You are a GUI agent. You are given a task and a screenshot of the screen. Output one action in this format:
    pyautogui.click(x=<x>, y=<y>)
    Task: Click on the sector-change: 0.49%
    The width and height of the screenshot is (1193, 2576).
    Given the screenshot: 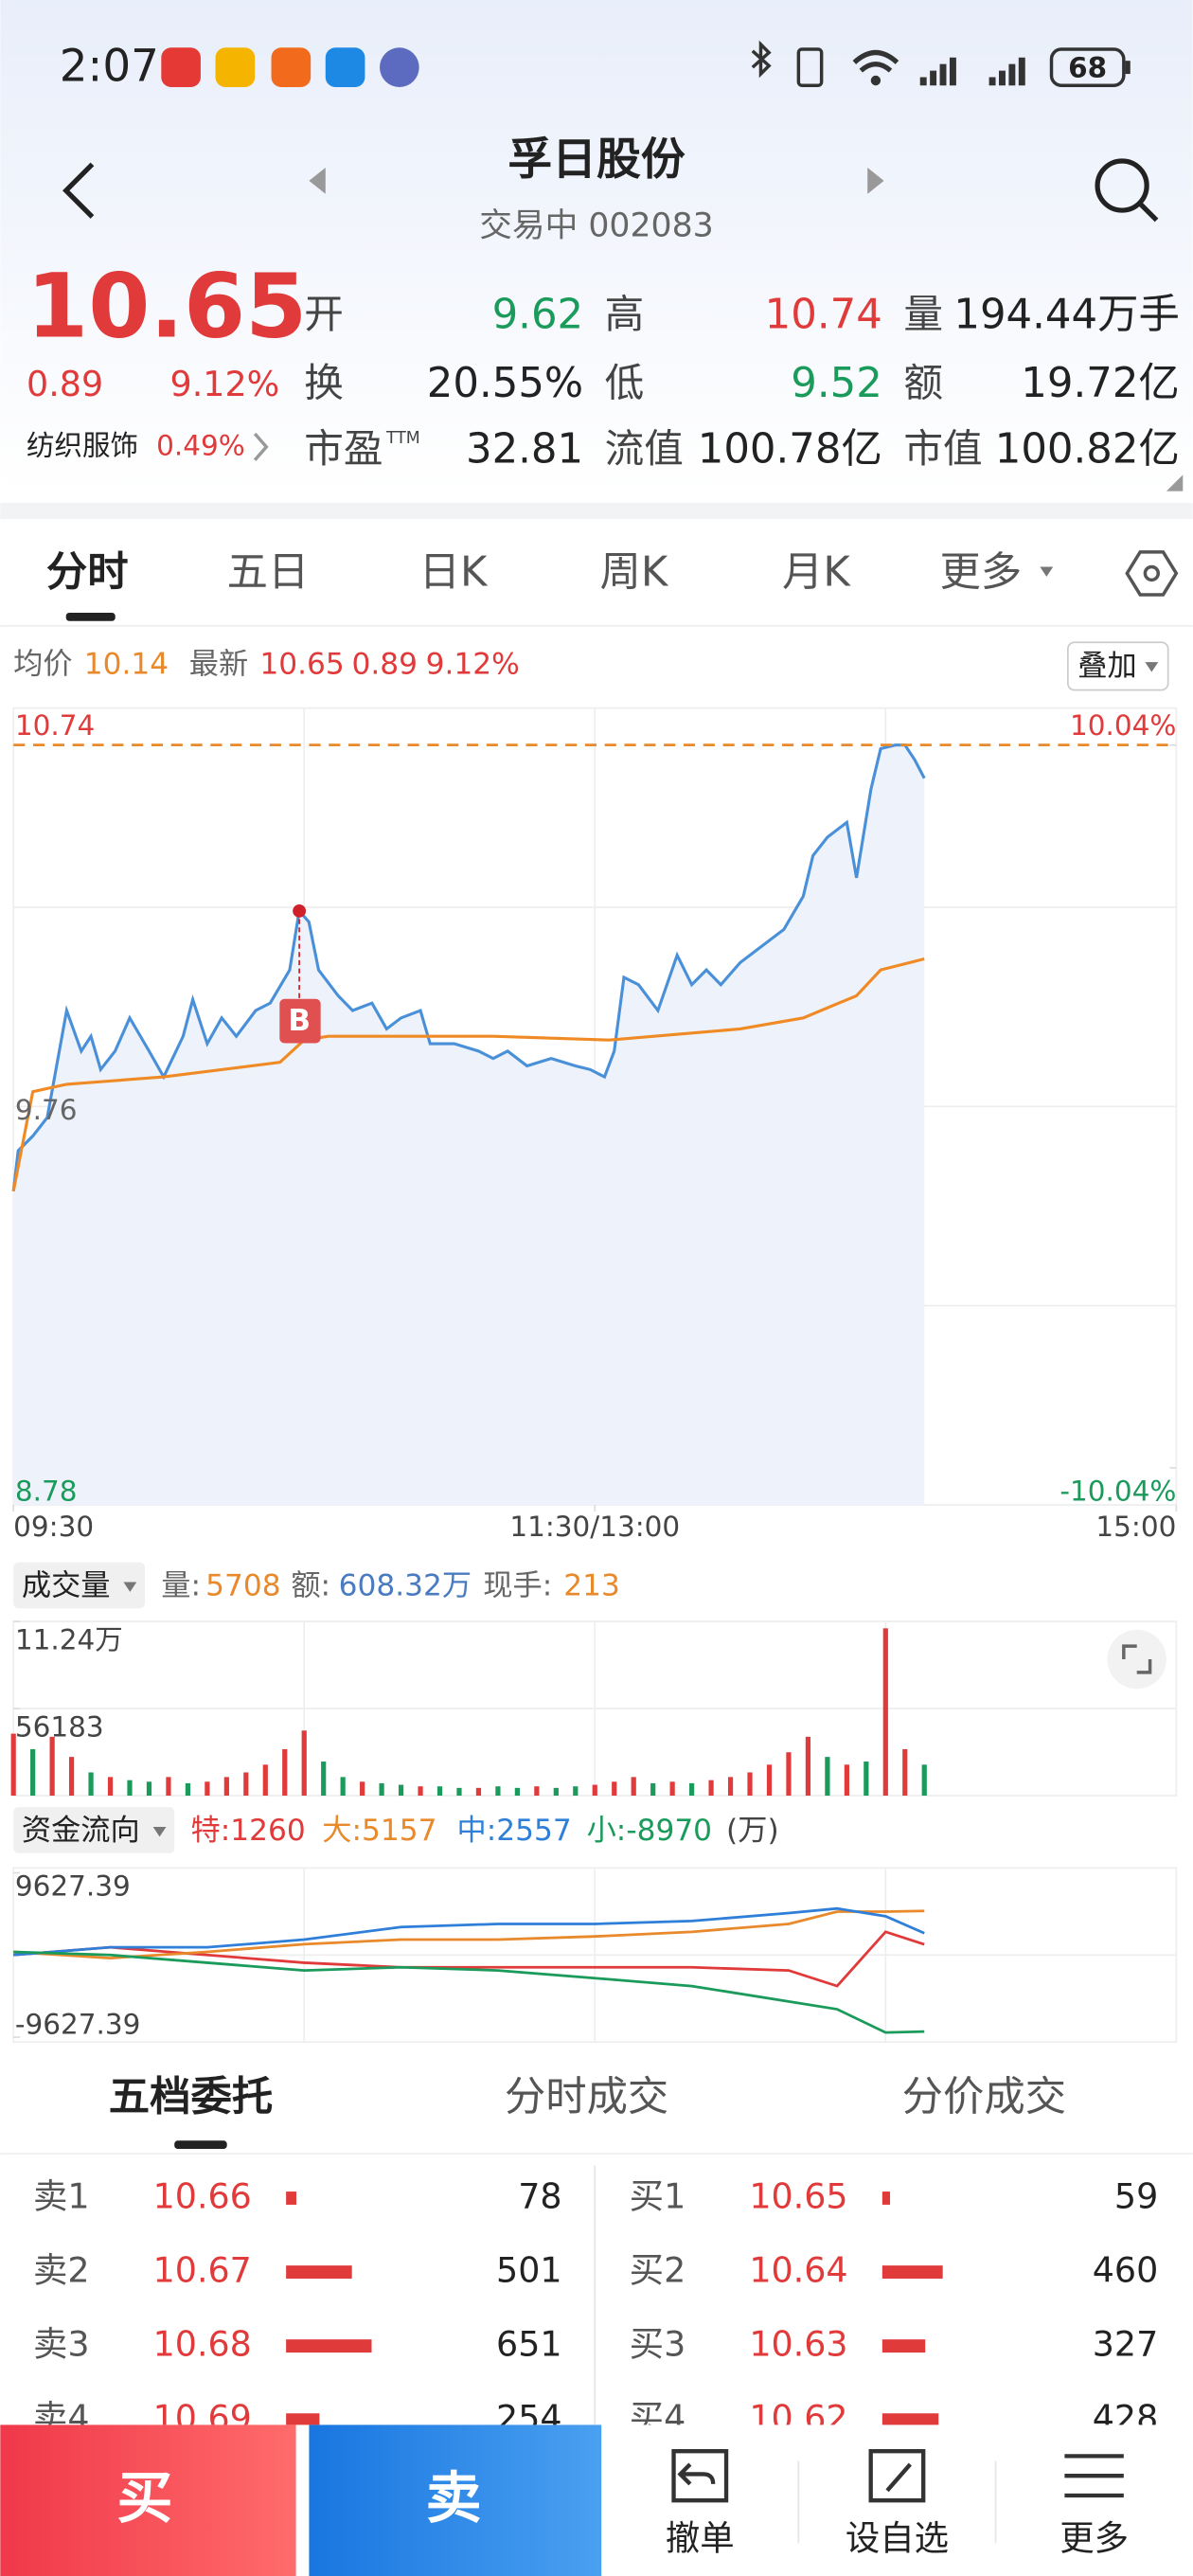 What is the action you would take?
    pyautogui.click(x=200, y=445)
    